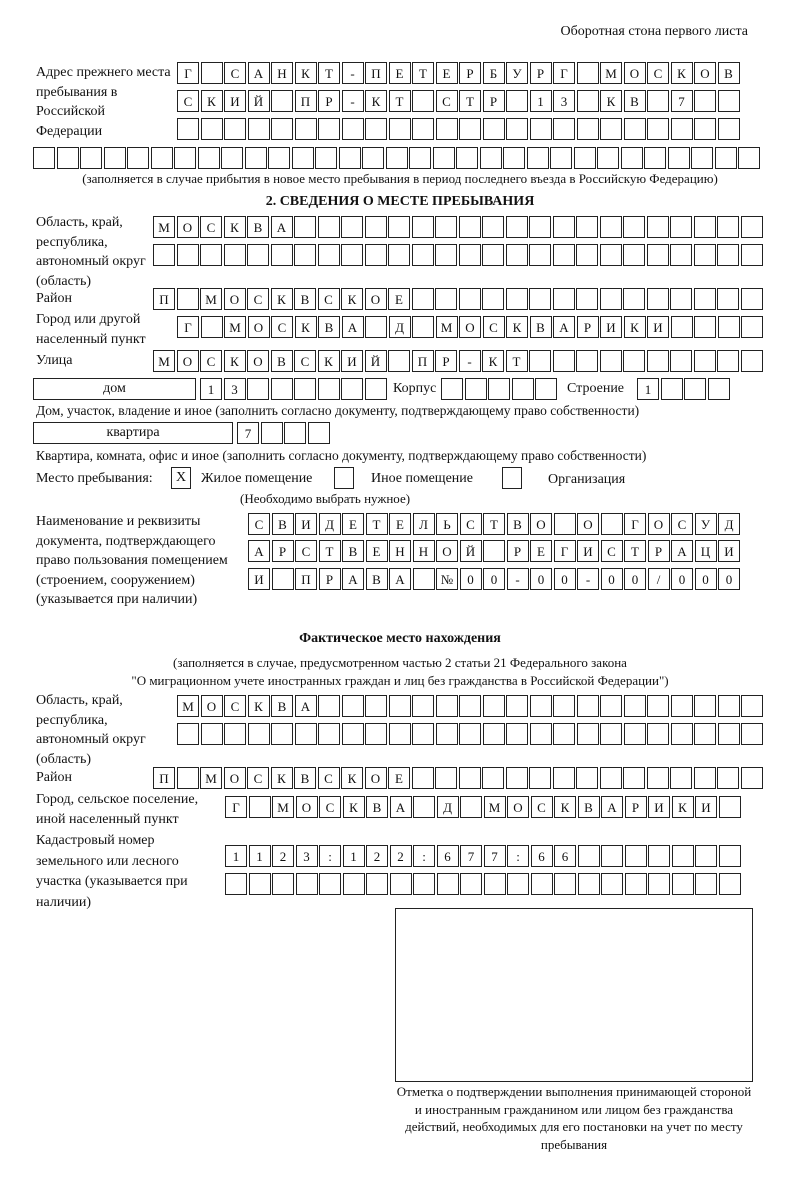 This screenshot has width=800, height=1180. I want to click on letter-cell: 7, so click(471, 856).